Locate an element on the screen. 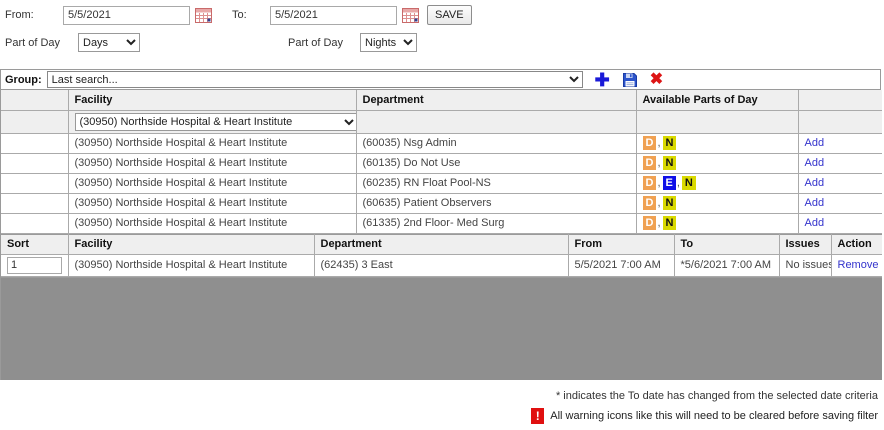 Image resolution: width=884 pixels, height=430 pixels. availability-header-row: Facility Department Available Parts of Day is located at coordinates (441, 100).